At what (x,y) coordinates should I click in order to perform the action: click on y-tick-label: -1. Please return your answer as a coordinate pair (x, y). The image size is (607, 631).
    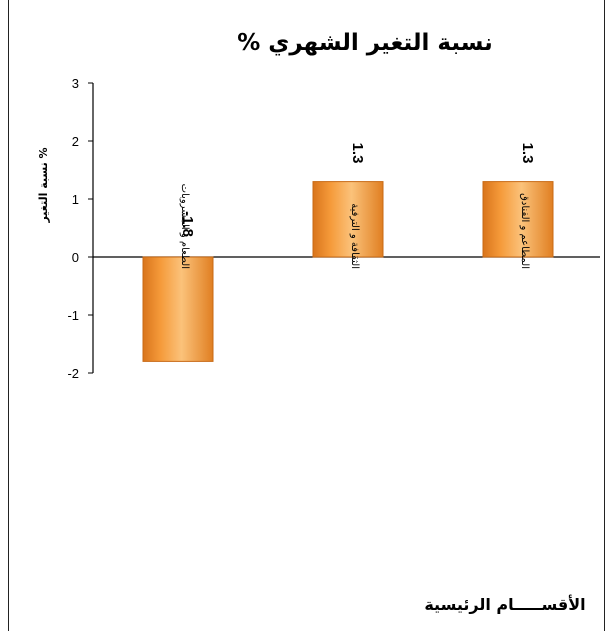
    Looking at the image, I should click on (73, 315).